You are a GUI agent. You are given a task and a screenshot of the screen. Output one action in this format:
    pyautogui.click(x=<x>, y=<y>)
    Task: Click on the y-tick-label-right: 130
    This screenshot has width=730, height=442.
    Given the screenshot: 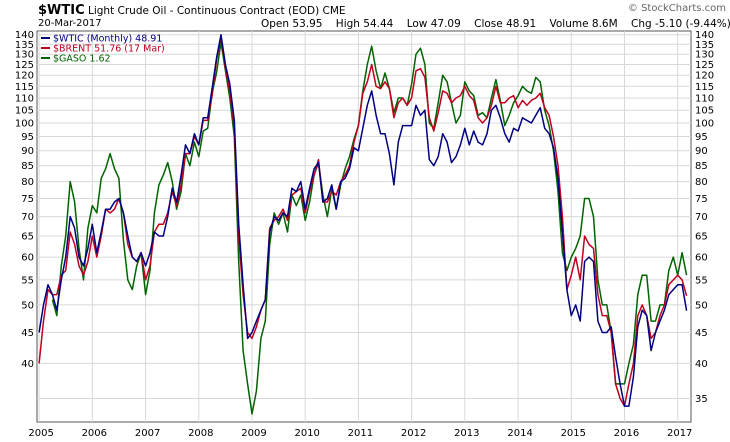 What is the action you would take?
    pyautogui.click(x=704, y=55)
    